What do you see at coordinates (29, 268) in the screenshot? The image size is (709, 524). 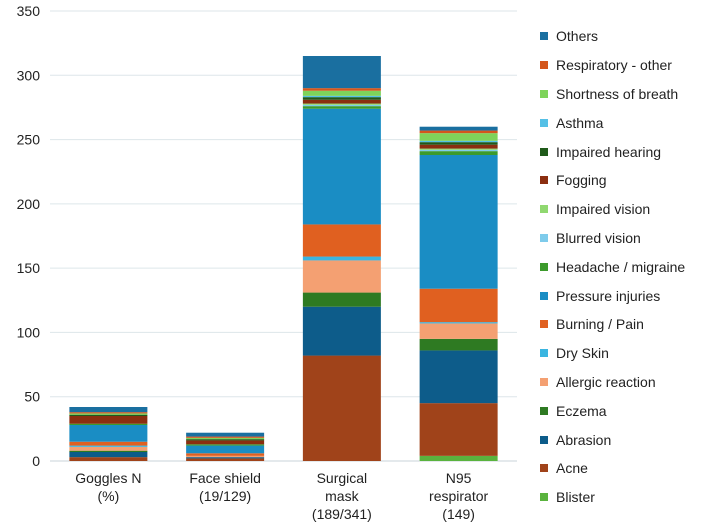 I see `y-tick-label: 150` at bounding box center [29, 268].